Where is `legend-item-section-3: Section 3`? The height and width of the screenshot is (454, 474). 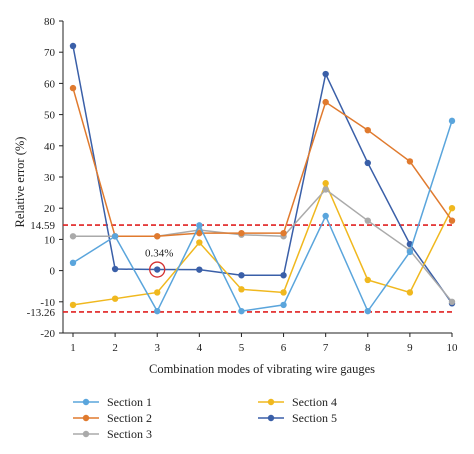
legend-item-section-3: Section 3 is located at coordinates (112, 434).